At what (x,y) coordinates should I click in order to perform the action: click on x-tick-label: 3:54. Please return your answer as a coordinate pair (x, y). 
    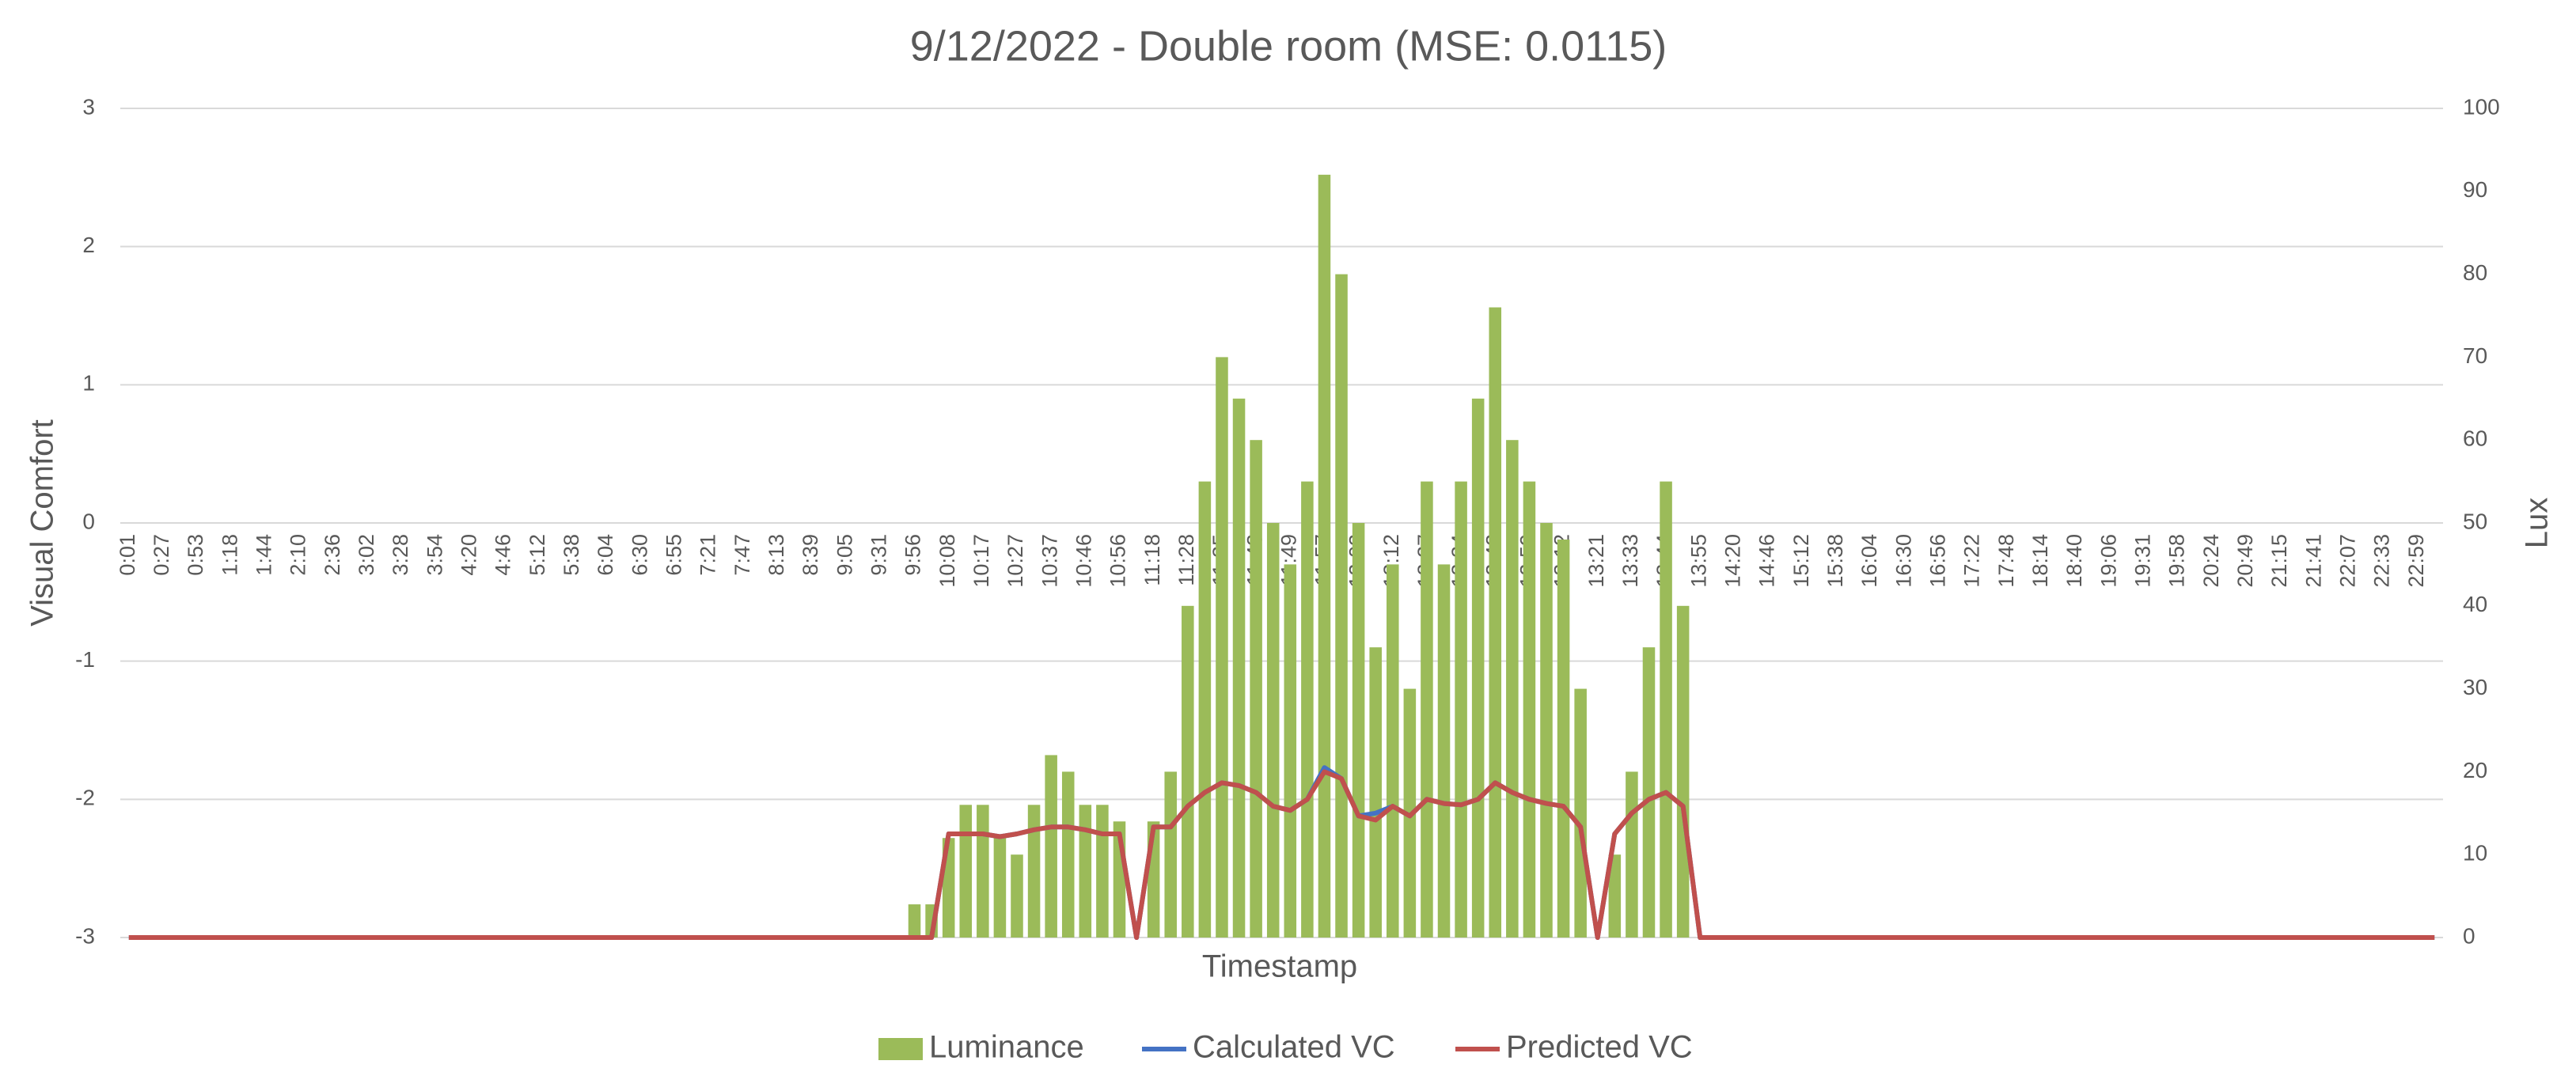
    Looking at the image, I should click on (434, 555).